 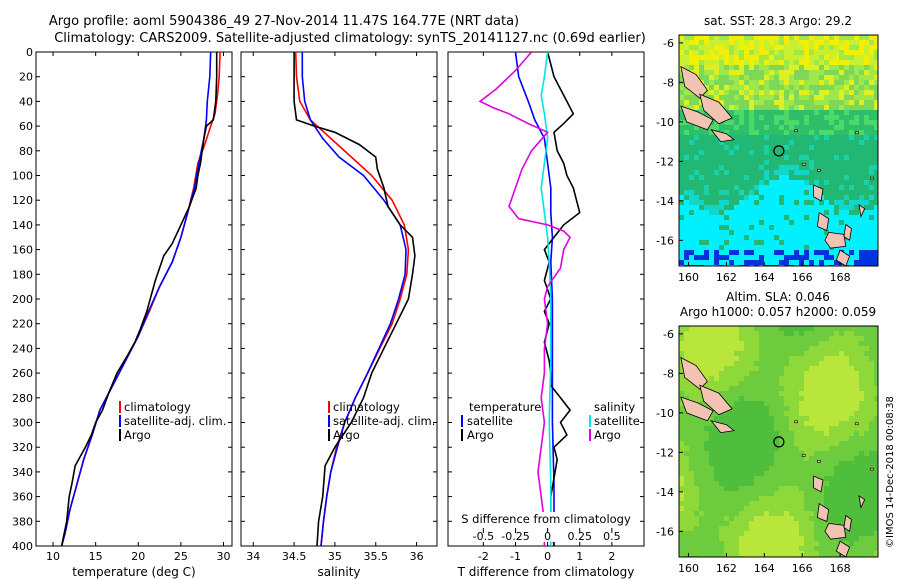 I want to click on map-x-tick-label: 166, so click(x=802, y=568).